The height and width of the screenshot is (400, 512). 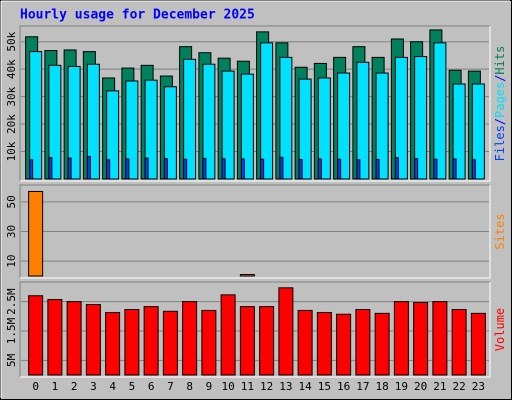 I want to click on y-tick-label: 2.5M, so click(x=11, y=301).